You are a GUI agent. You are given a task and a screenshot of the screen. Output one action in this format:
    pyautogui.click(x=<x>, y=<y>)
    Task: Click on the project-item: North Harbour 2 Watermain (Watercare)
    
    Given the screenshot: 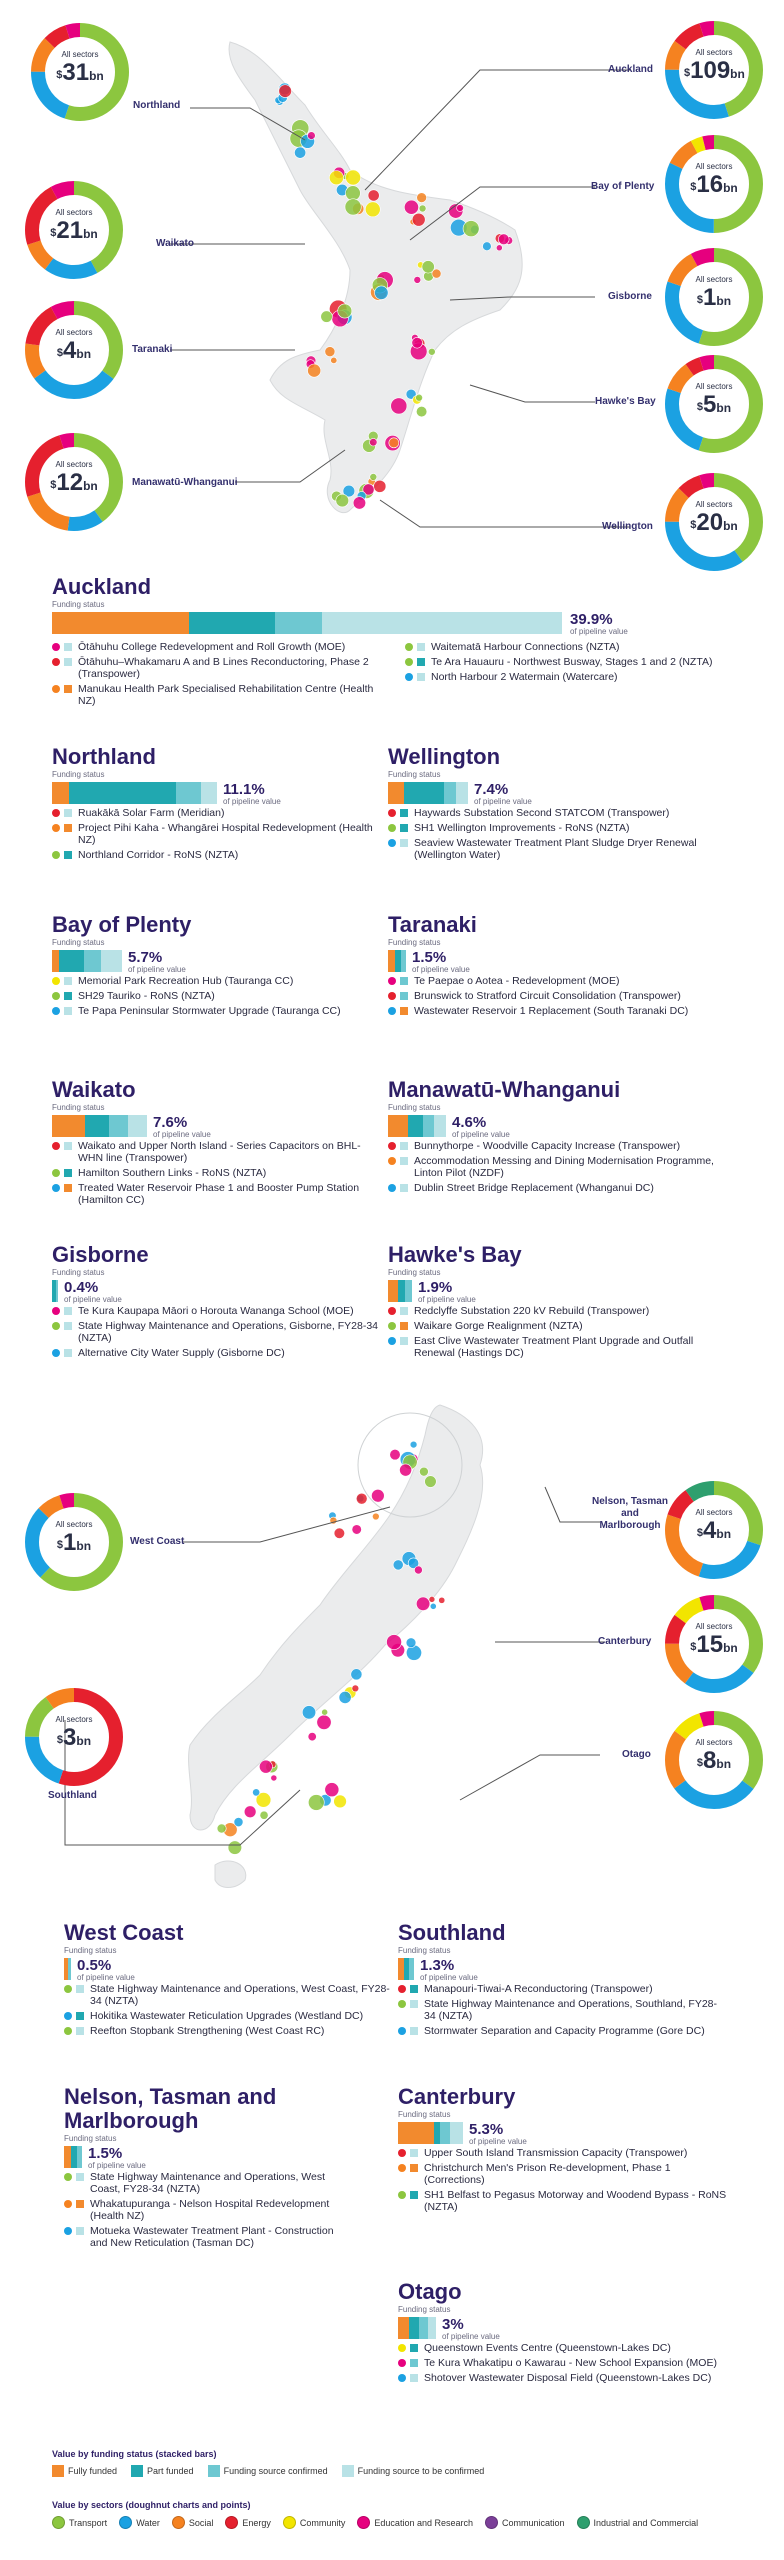 What is the action you would take?
    pyautogui.click(x=570, y=677)
    